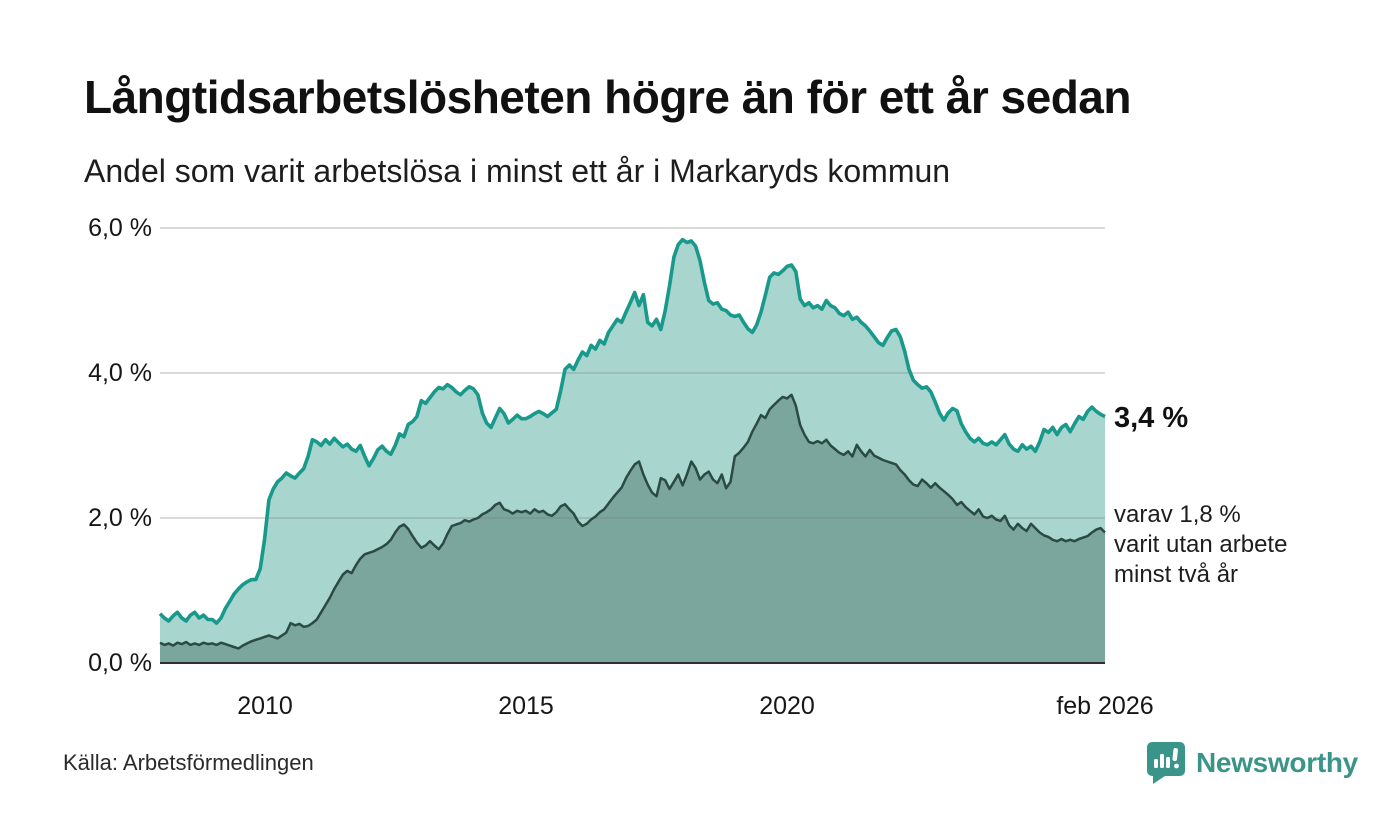 The width and height of the screenshot is (1400, 840). What do you see at coordinates (1105, 706) in the screenshot?
I see `x-axis-tick-feb-2026: feb 2026` at bounding box center [1105, 706].